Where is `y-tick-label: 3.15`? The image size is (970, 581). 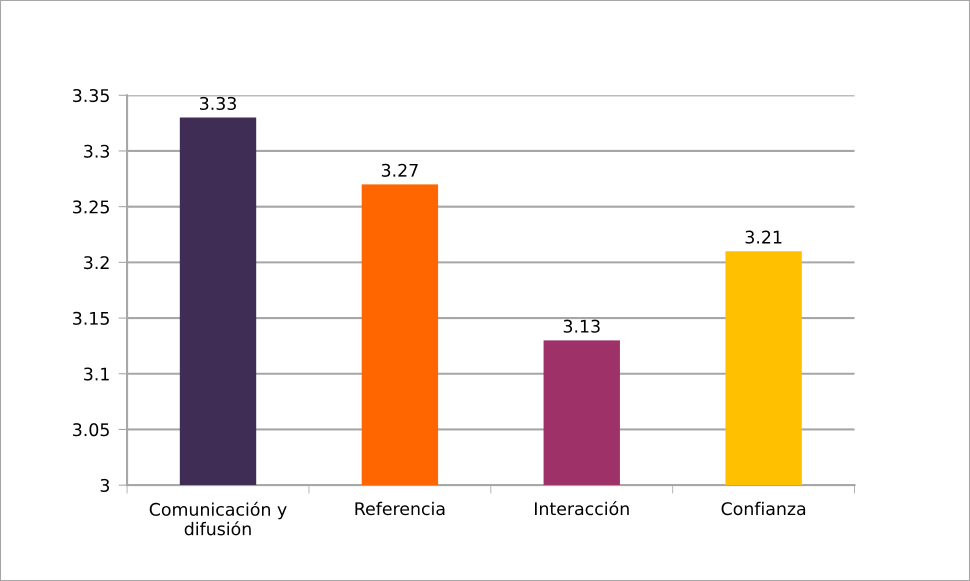
y-tick-label: 3.15 is located at coordinates (91, 318).